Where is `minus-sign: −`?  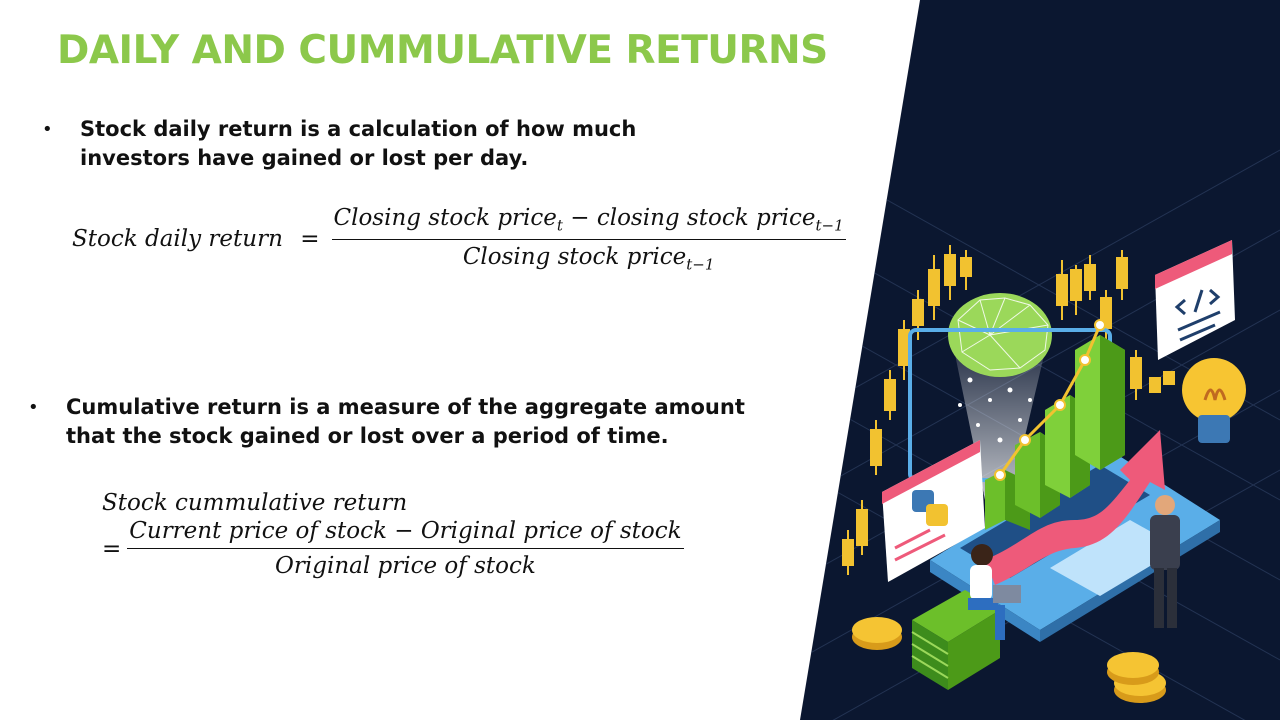
minus-sign: − is located at coordinates (580, 218).